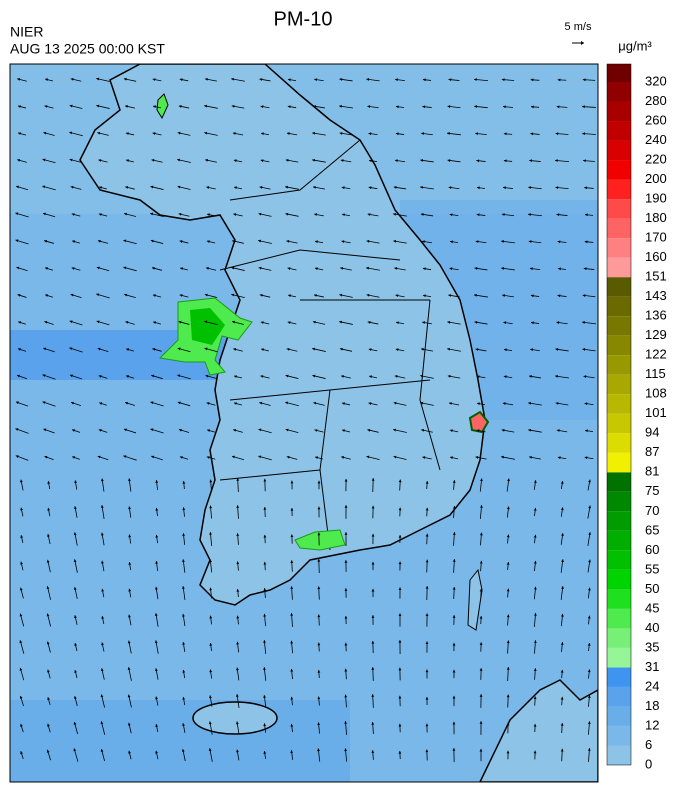 This screenshot has width=673, height=800. What do you see at coordinates (652, 568) in the screenshot?
I see `colorbar-label: 55` at bounding box center [652, 568].